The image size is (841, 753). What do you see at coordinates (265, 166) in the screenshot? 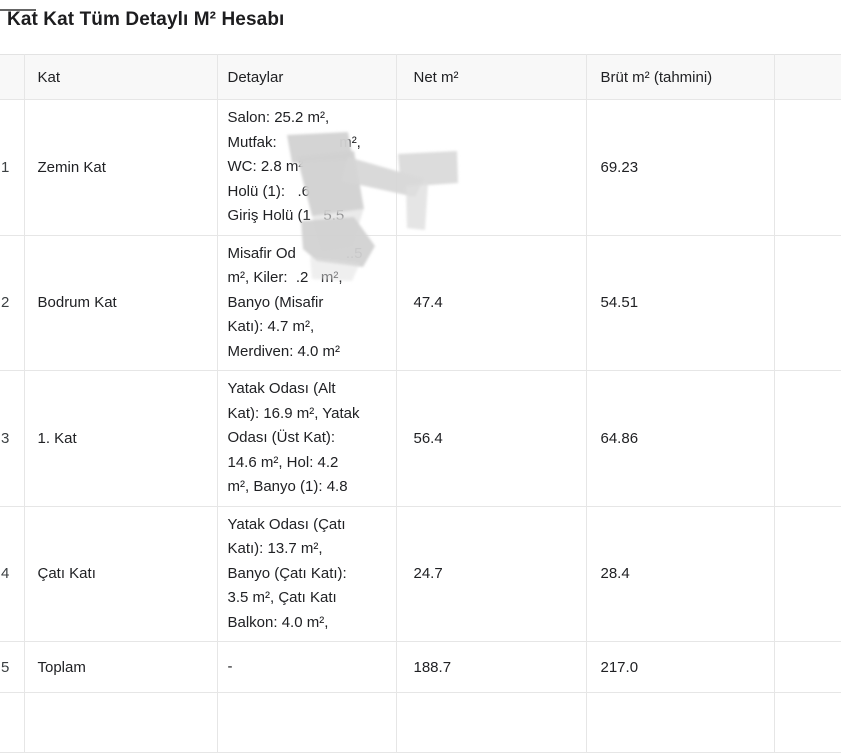
I see `detail-line: WC: 2.8 m²` at bounding box center [265, 166].